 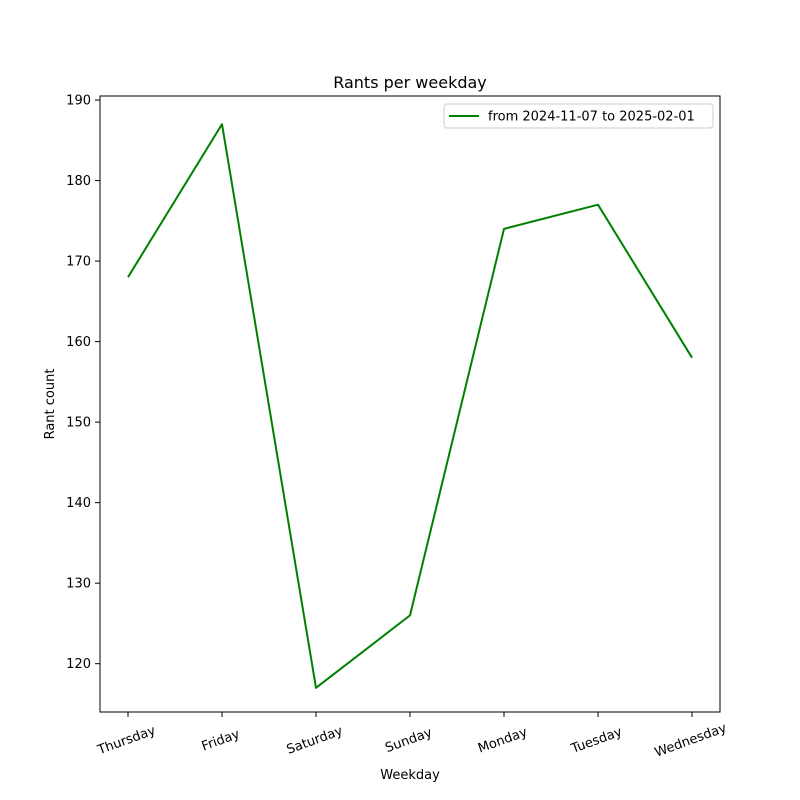 What do you see at coordinates (78, 181) in the screenshot?
I see `y-tick-label: 180` at bounding box center [78, 181].